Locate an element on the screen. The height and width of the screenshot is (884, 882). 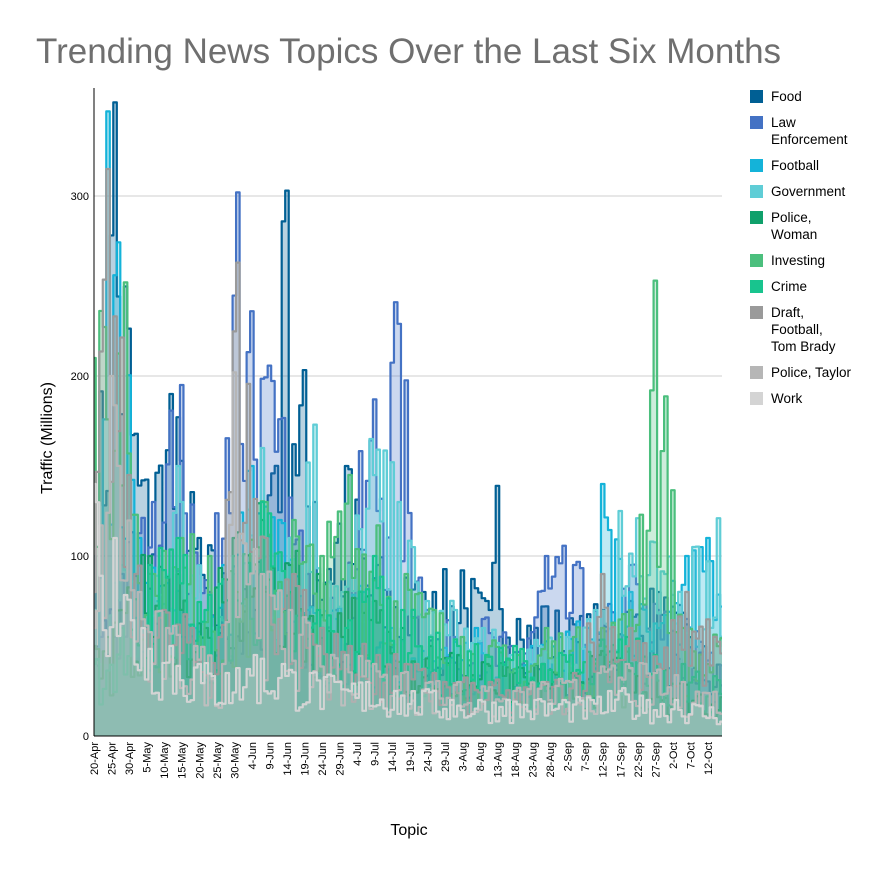
x-tick-label: 28-Aug is located at coordinates (551, 759).